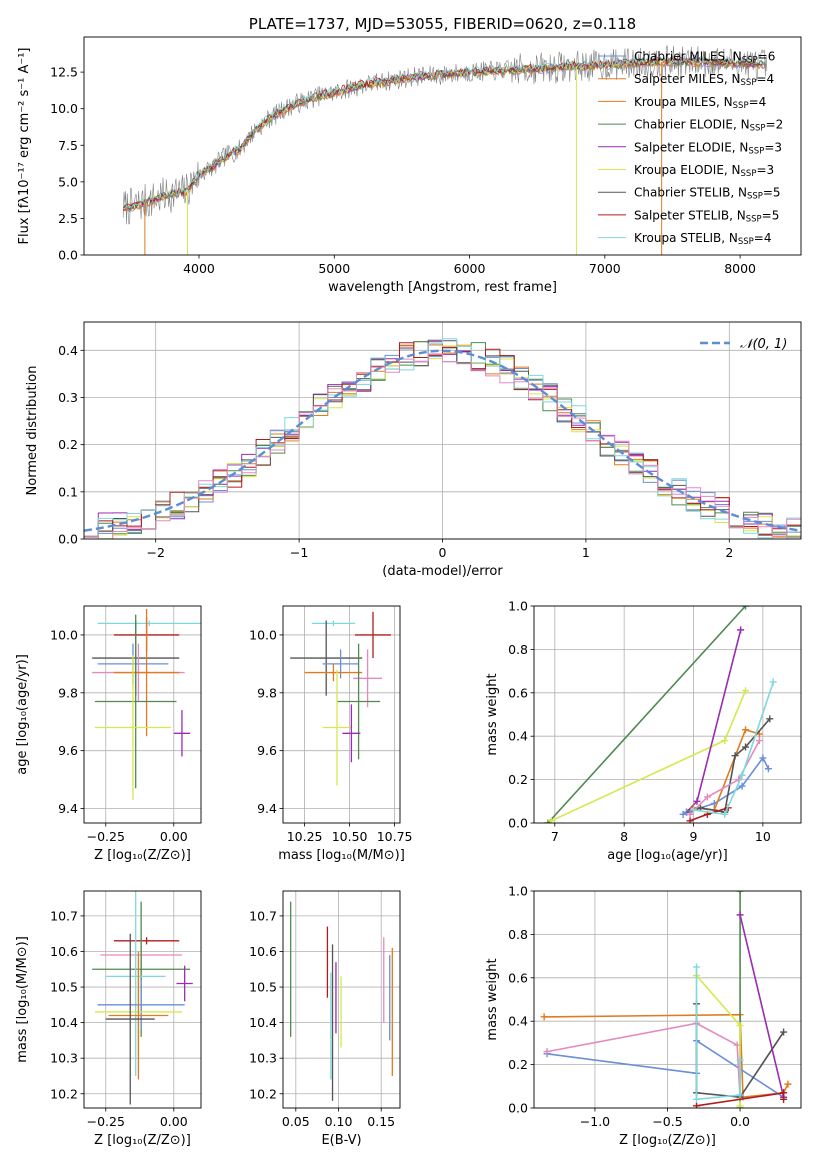 This screenshot has width=819, height=1170. I want to click on legend-name: Chabrier STELIB, N, so click(690, 193).